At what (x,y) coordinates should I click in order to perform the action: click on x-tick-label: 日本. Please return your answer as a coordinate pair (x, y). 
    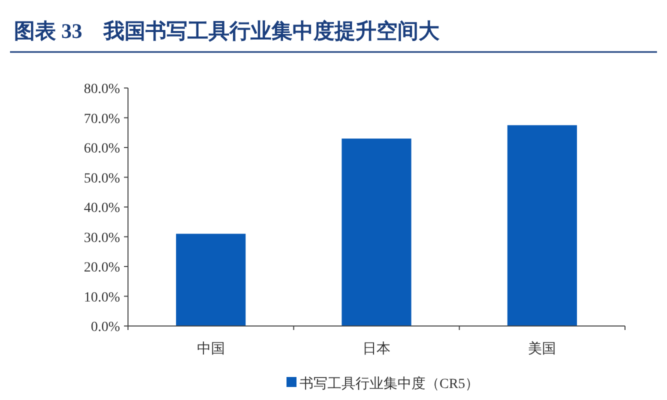
    Looking at the image, I should click on (376, 349).